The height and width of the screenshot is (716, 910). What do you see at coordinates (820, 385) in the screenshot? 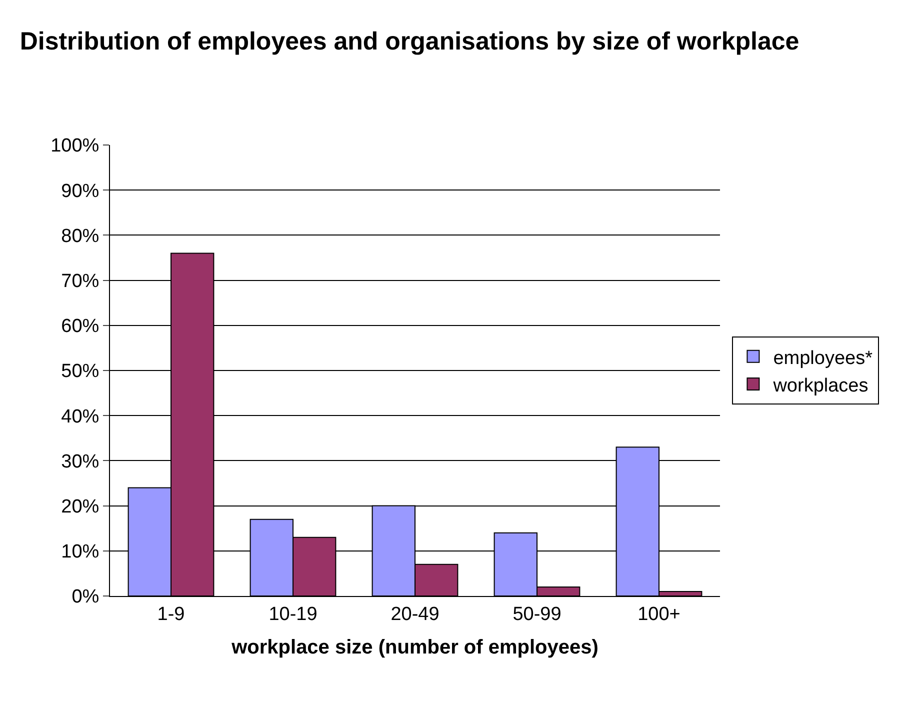
I see `legend-label: workplaces` at bounding box center [820, 385].